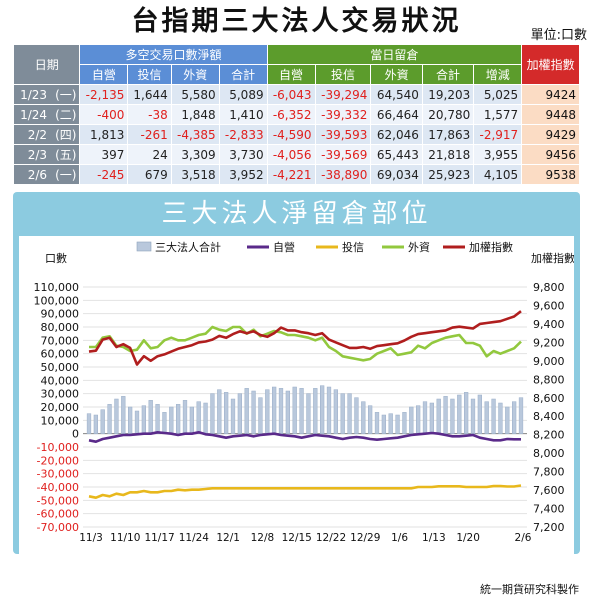  What do you see at coordinates (394, 54) in the screenshot?
I see `daily-oi-group-header: 當日留倉` at bounding box center [394, 54].